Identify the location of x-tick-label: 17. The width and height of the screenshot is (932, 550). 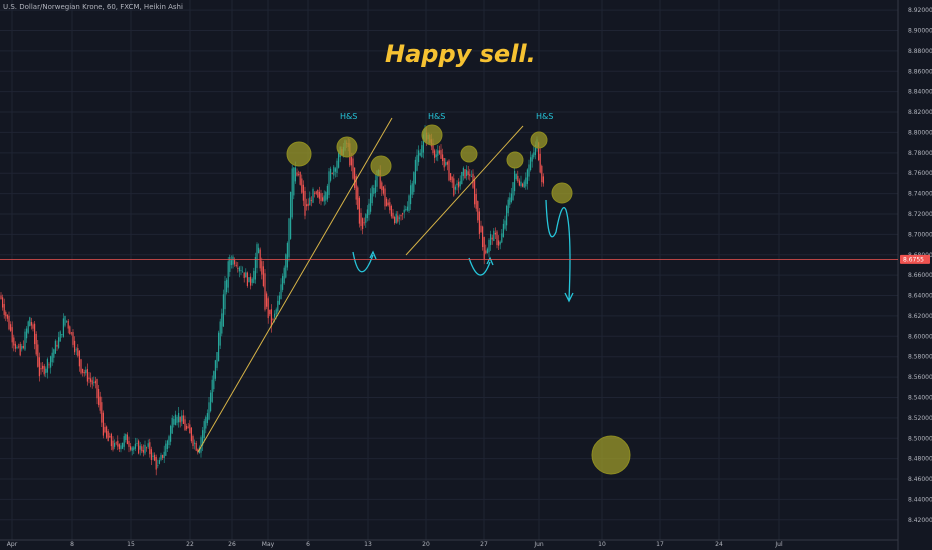
(660, 544).